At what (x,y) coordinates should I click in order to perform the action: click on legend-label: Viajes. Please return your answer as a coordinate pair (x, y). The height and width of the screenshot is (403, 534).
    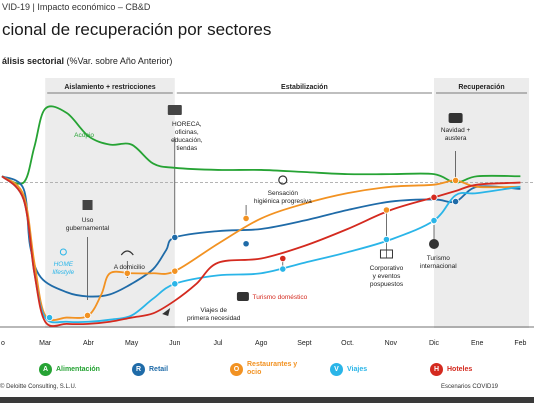
    Looking at the image, I should click on (357, 369).